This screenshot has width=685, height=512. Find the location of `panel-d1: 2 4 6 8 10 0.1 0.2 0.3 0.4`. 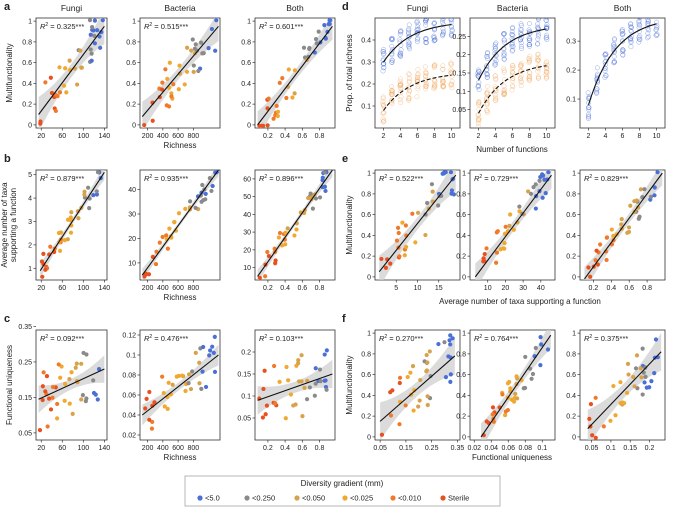

panel-d1: 2 4 6 8 10 0.1 0.2 0.3 0.4 is located at coordinates (411, 76).